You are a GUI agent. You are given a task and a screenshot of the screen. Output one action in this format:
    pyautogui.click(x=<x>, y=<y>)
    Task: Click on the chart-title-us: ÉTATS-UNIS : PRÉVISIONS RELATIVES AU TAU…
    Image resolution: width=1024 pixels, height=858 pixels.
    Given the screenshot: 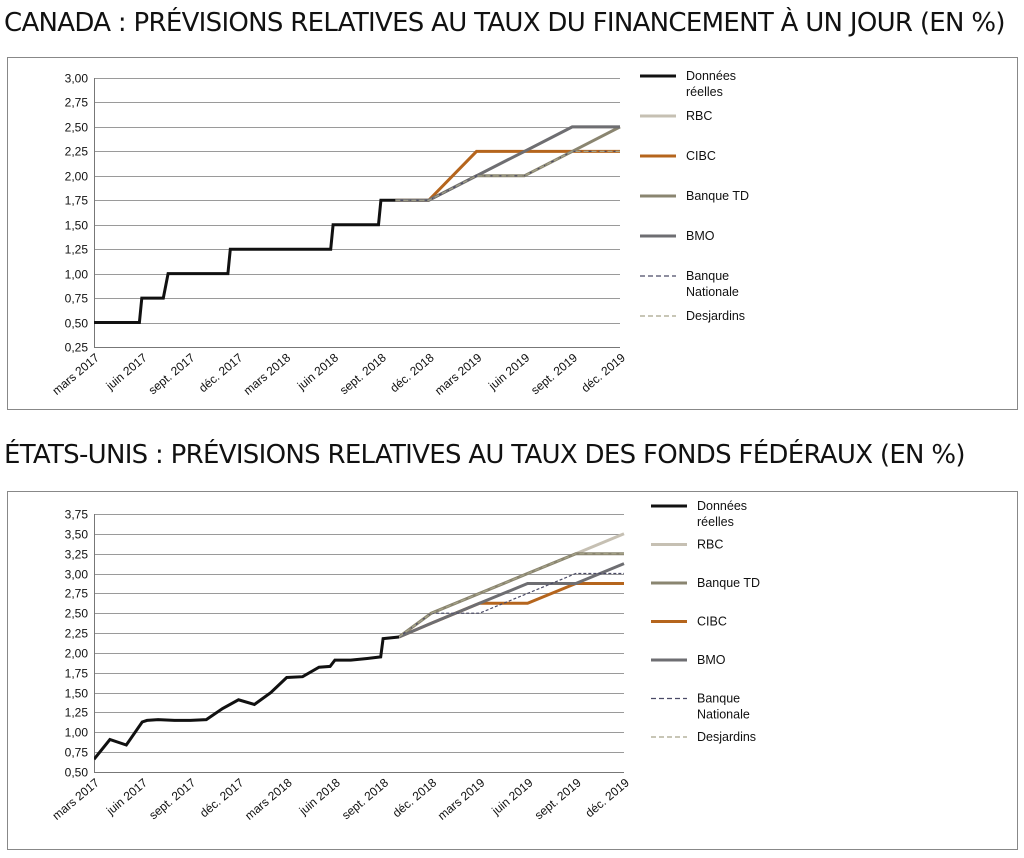 What is the action you would take?
    pyautogui.click(x=485, y=455)
    